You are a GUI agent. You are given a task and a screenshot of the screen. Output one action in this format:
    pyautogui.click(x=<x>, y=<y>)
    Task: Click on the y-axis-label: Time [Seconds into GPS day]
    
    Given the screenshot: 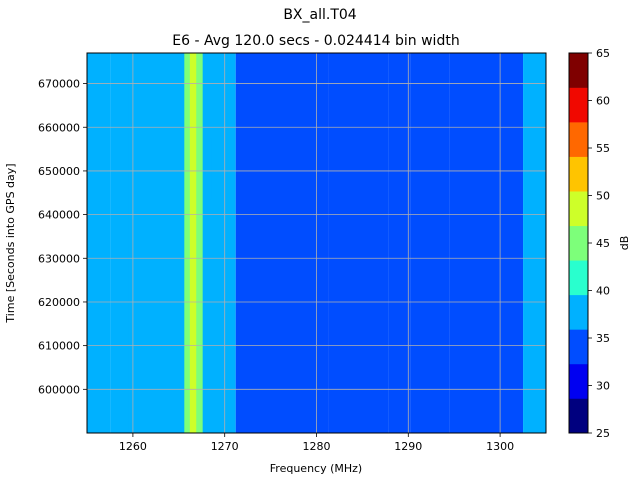 What is the action you would take?
    pyautogui.click(x=10, y=243)
    